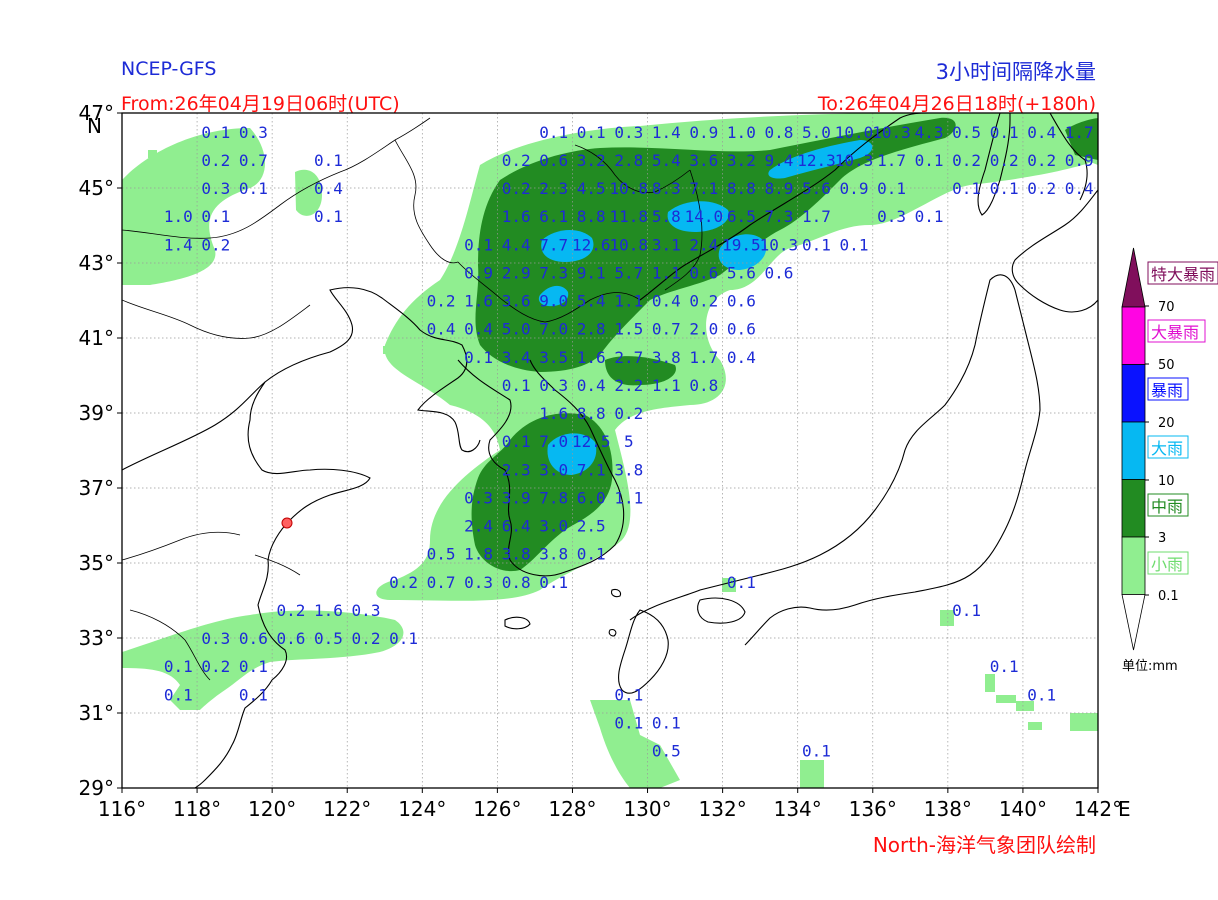  I want to click on grid-value: 4.3, so click(929, 132).